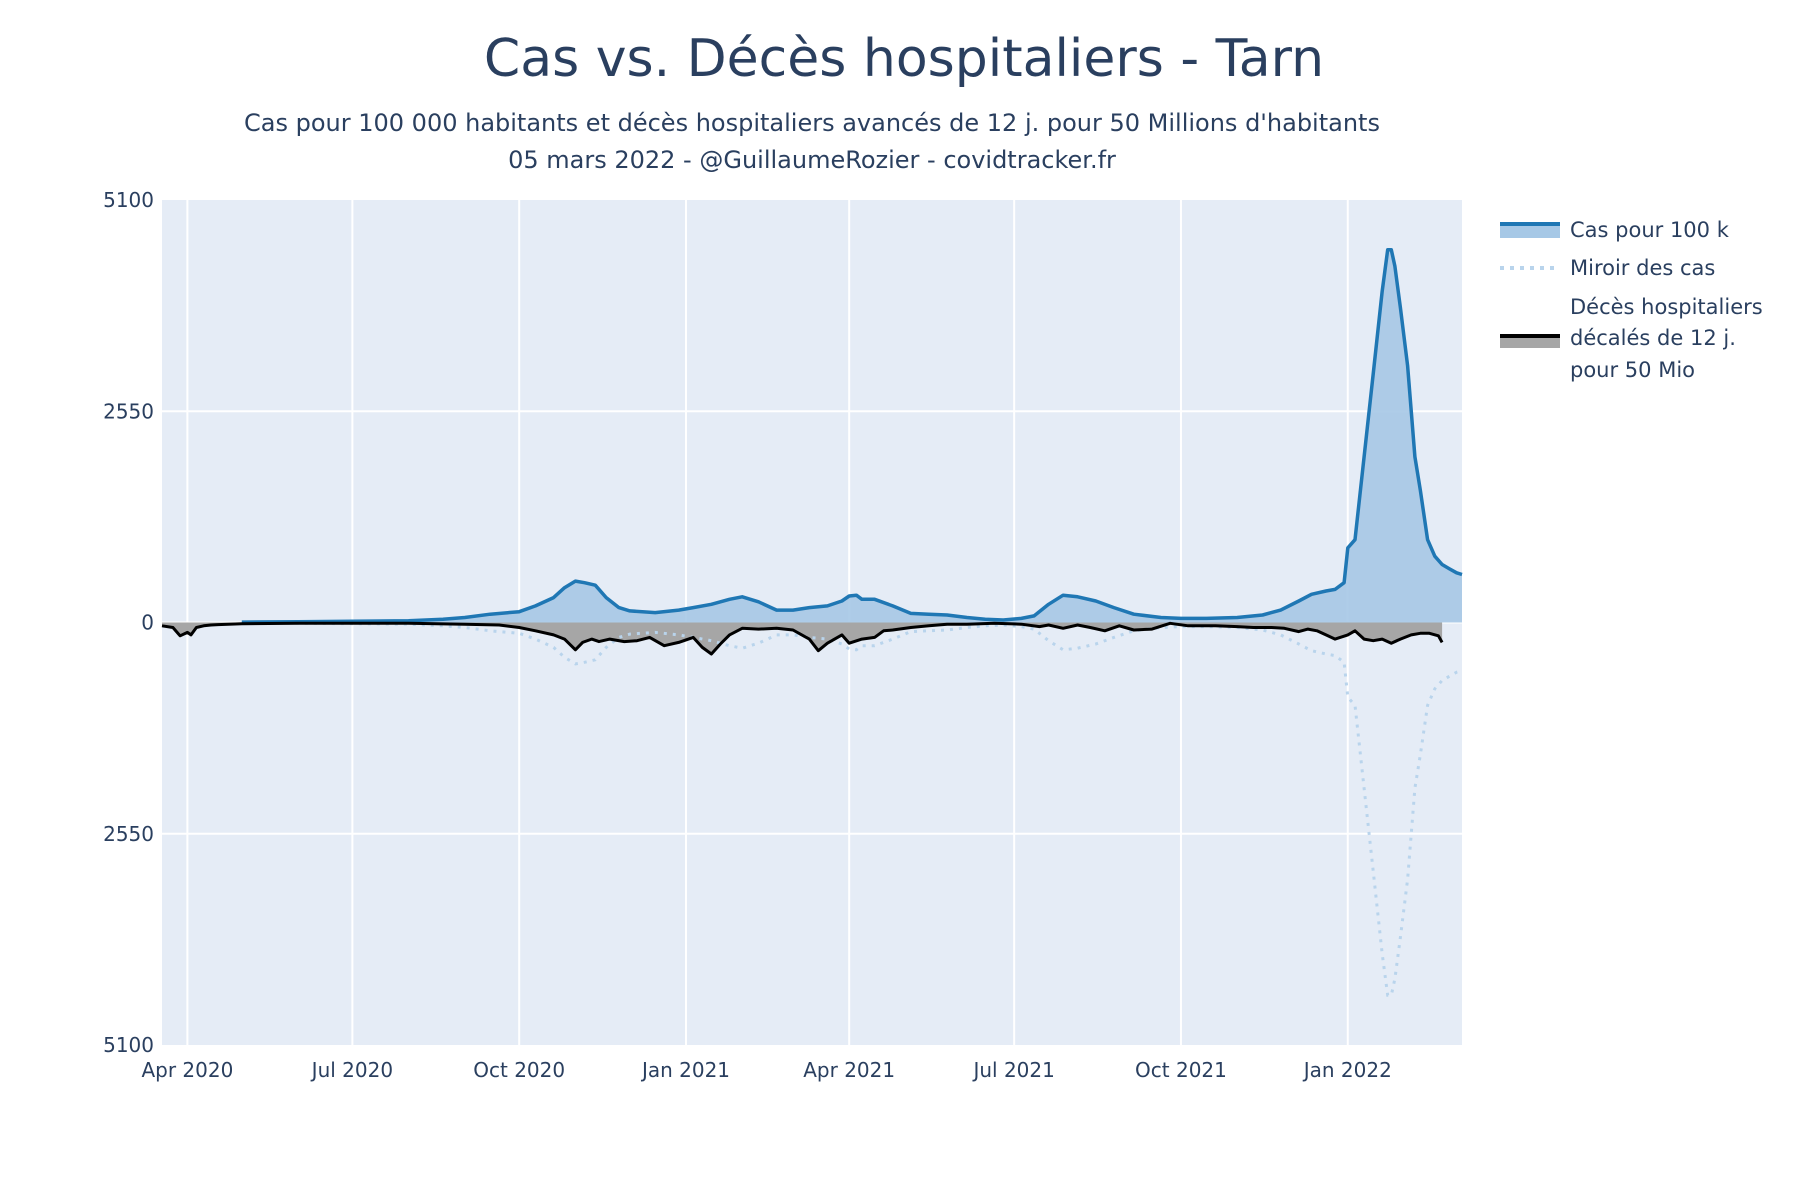 The image size is (1800, 1200). Describe the element at coordinates (849, 1070) in the screenshot. I see `x-tick-label-4: Apr 2021` at that location.